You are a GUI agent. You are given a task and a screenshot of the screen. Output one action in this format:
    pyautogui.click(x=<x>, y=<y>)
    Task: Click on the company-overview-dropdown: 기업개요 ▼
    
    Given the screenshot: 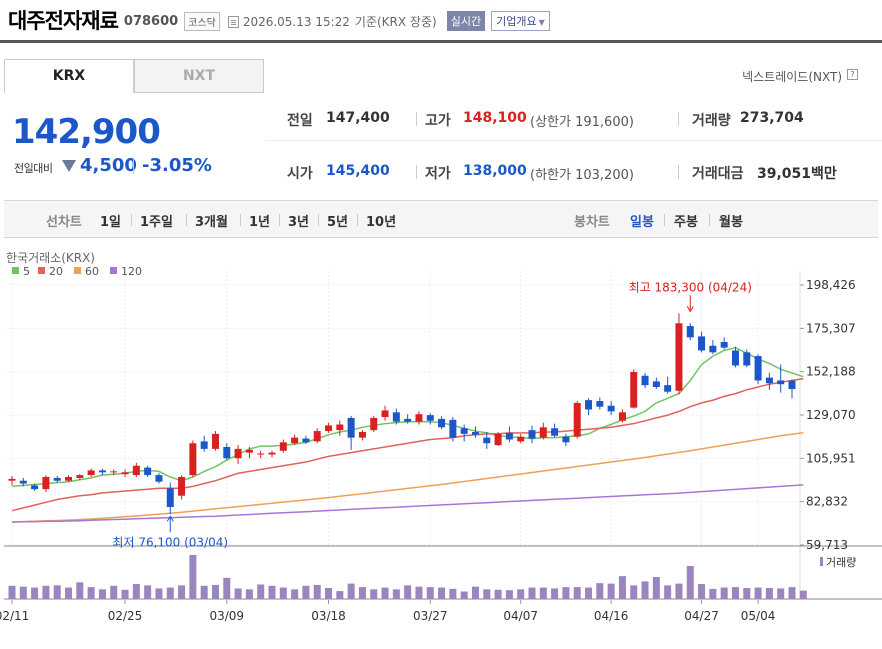 What is the action you would take?
    pyautogui.click(x=520, y=21)
    